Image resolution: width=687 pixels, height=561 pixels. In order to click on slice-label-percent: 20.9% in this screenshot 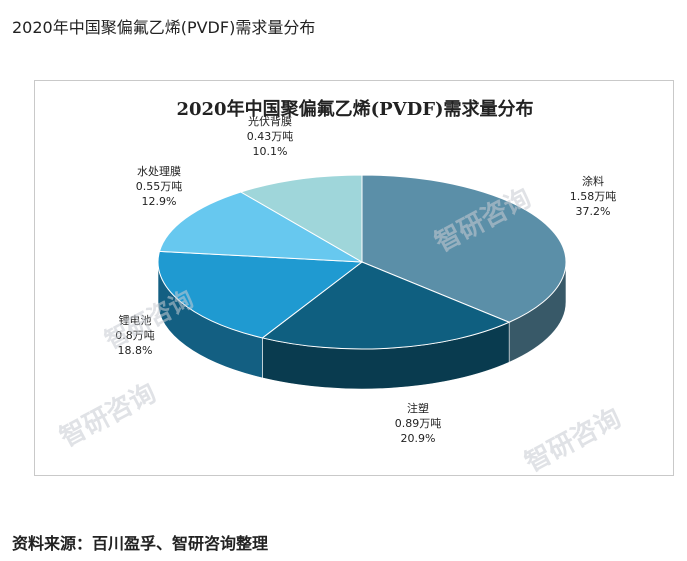, I will do `click(418, 438)`.